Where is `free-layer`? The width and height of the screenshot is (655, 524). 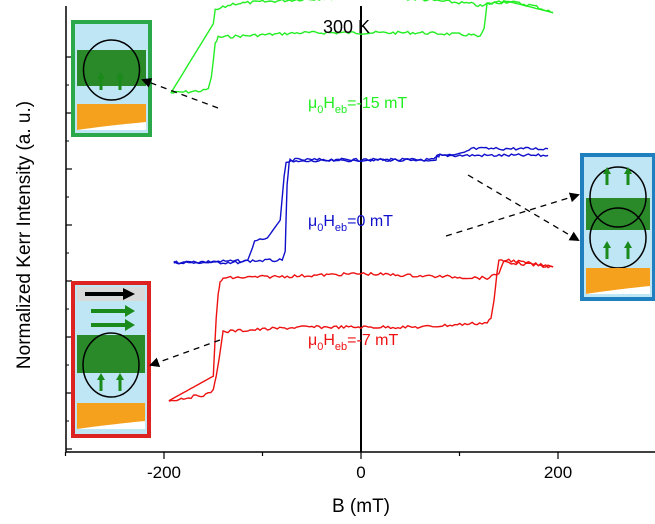 free-layer is located at coordinates (111, 94).